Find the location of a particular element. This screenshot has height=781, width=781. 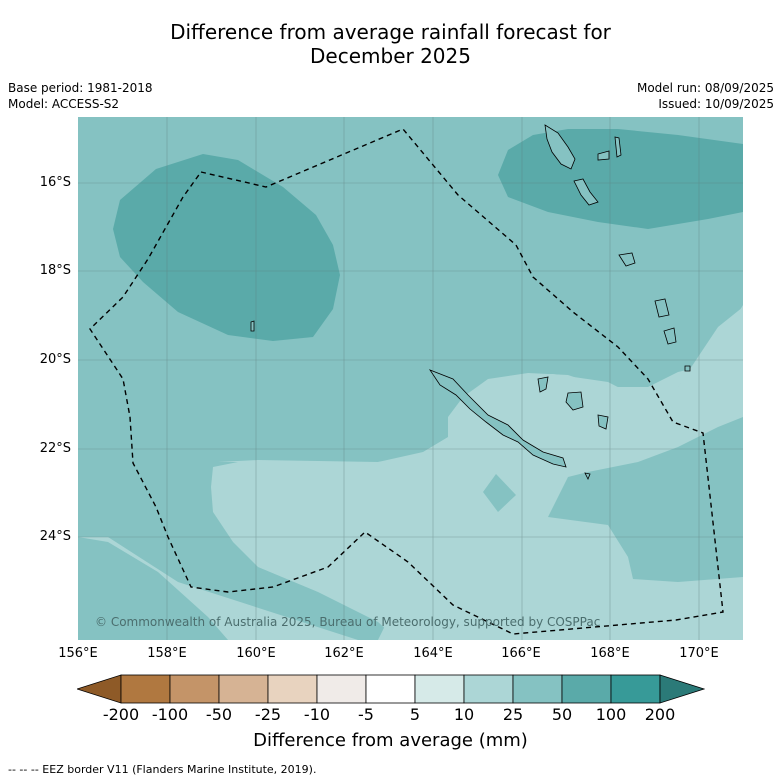

colorbar-tick-label: -10 is located at coordinates (317, 714).